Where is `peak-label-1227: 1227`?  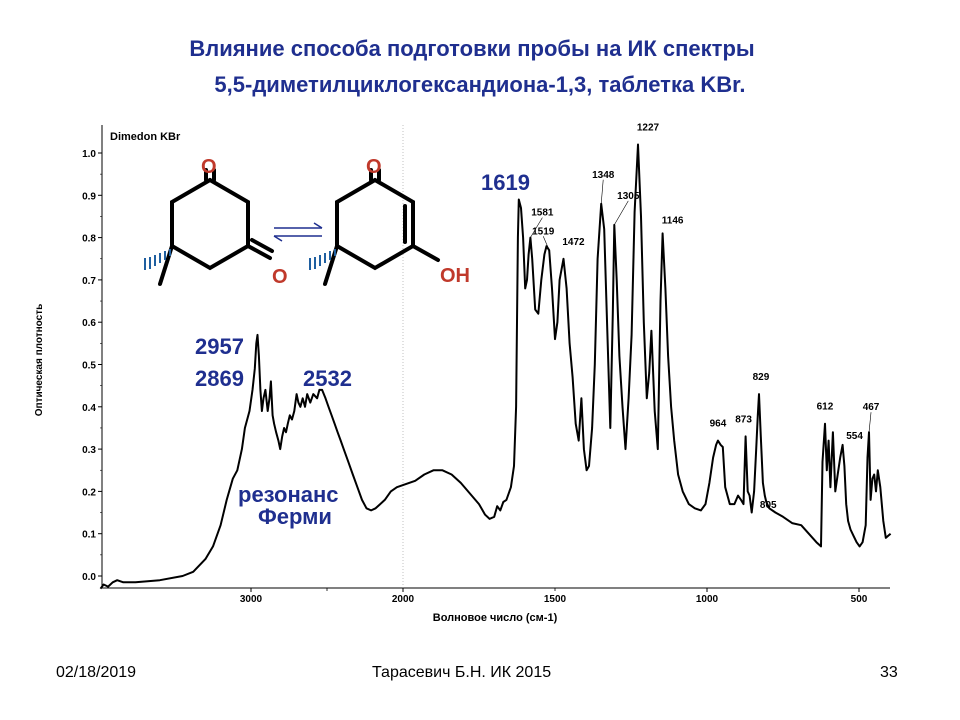
peak-label-1227: 1227 is located at coordinates (648, 128).